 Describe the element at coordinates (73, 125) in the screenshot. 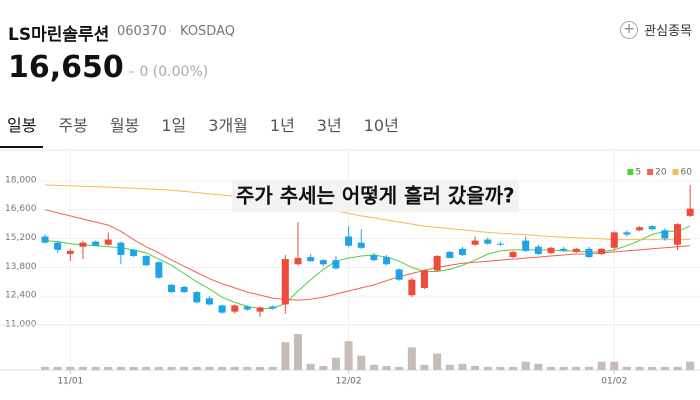

I see `period-tab: 주봉` at that location.